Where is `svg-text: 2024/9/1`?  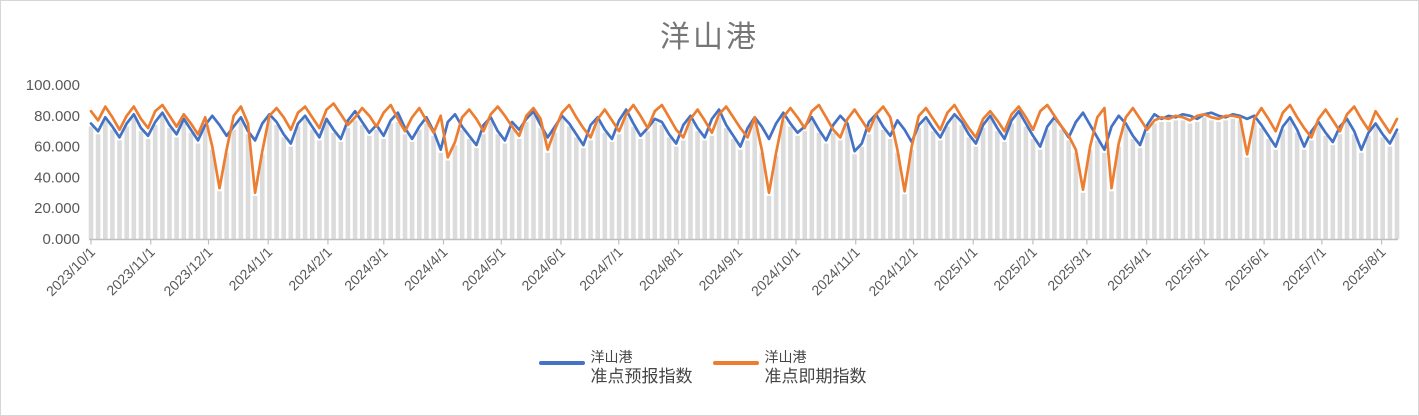
svg-text: 2024/9/1 is located at coordinates (720, 269).